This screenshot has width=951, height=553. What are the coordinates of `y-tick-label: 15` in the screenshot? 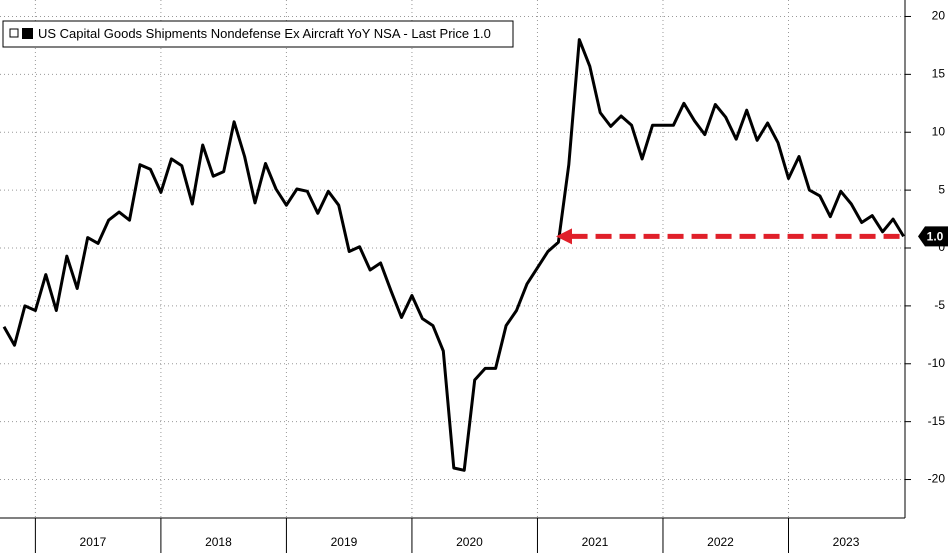 It's located at (939, 74).